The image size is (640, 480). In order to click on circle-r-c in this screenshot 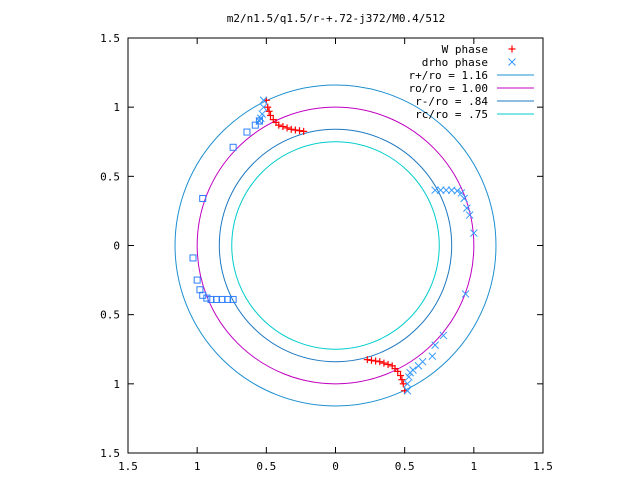, I will do `click(335, 245)`.